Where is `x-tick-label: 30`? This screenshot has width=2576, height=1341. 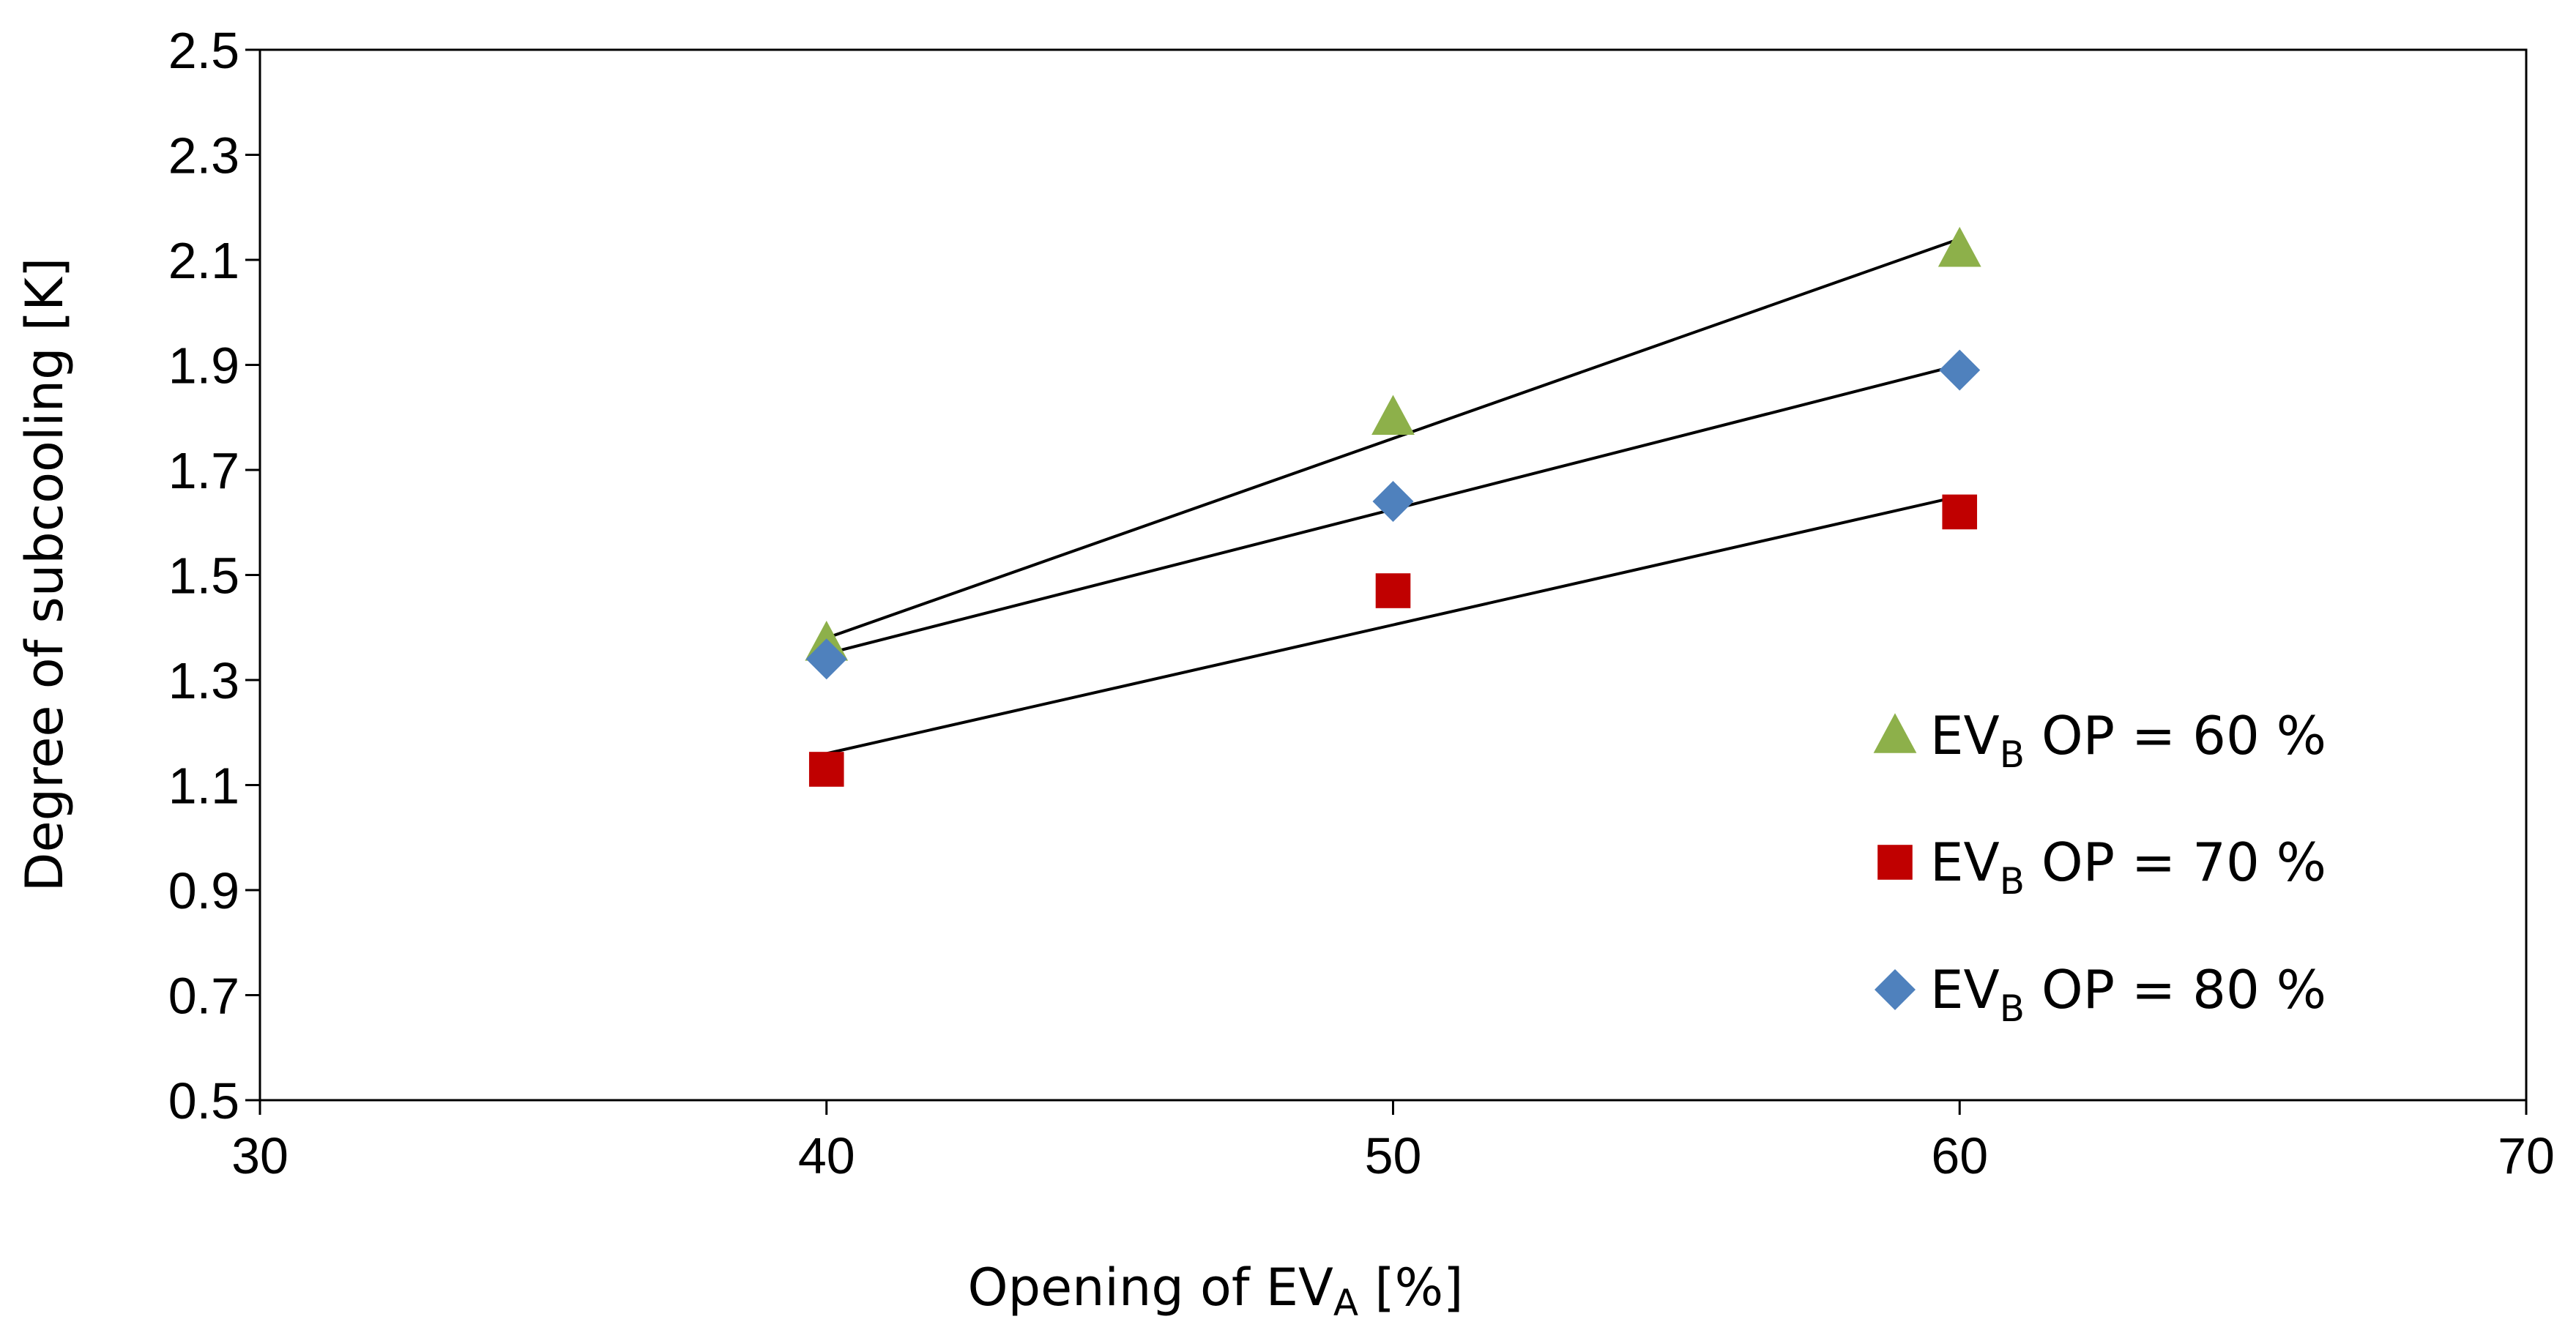 x-tick-label: 30 is located at coordinates (260, 1155).